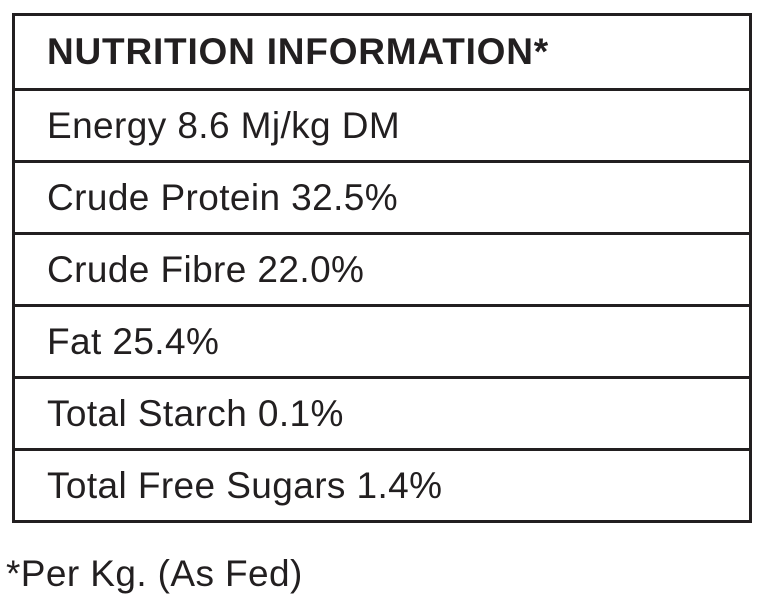 Image resolution: width=766 pixels, height=614 pixels. Describe the element at coordinates (382, 124) in the screenshot. I see `table-row-energy: Energy 8.6 Mj/kg DM` at that location.